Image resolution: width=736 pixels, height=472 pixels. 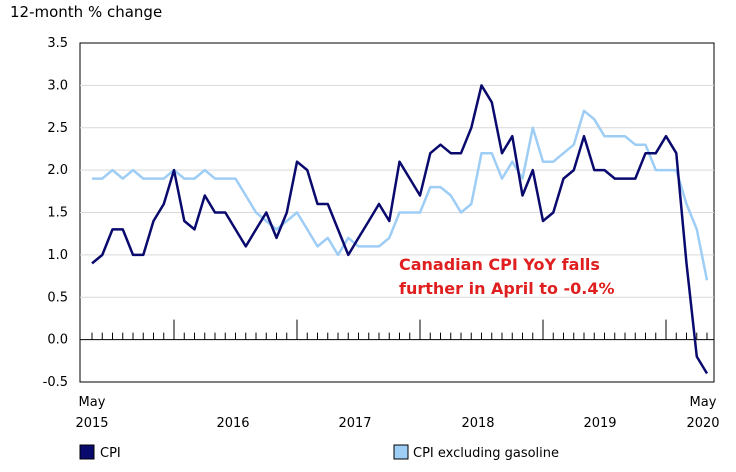 What do you see at coordinates (57, 340) in the screenshot?
I see `y-tick-label: 0.0` at bounding box center [57, 340].